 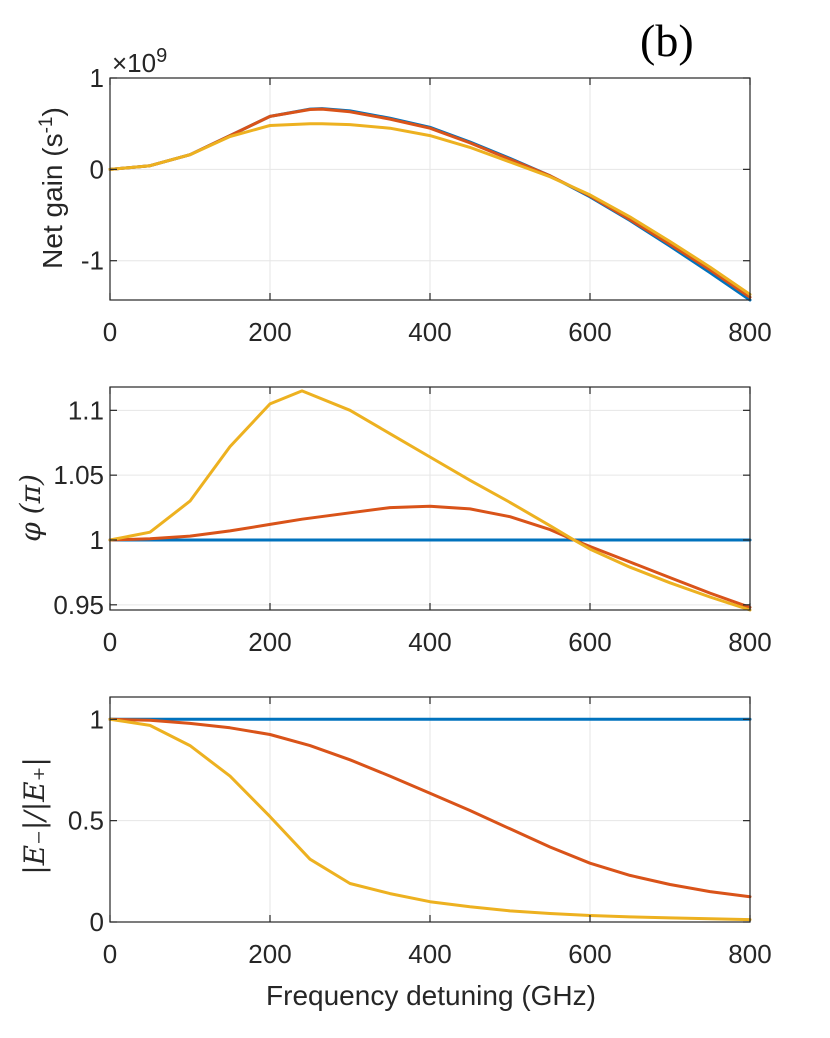 What do you see at coordinates (139, 61) in the screenshot?
I see `exponent-label: ×10⁹` at bounding box center [139, 61].